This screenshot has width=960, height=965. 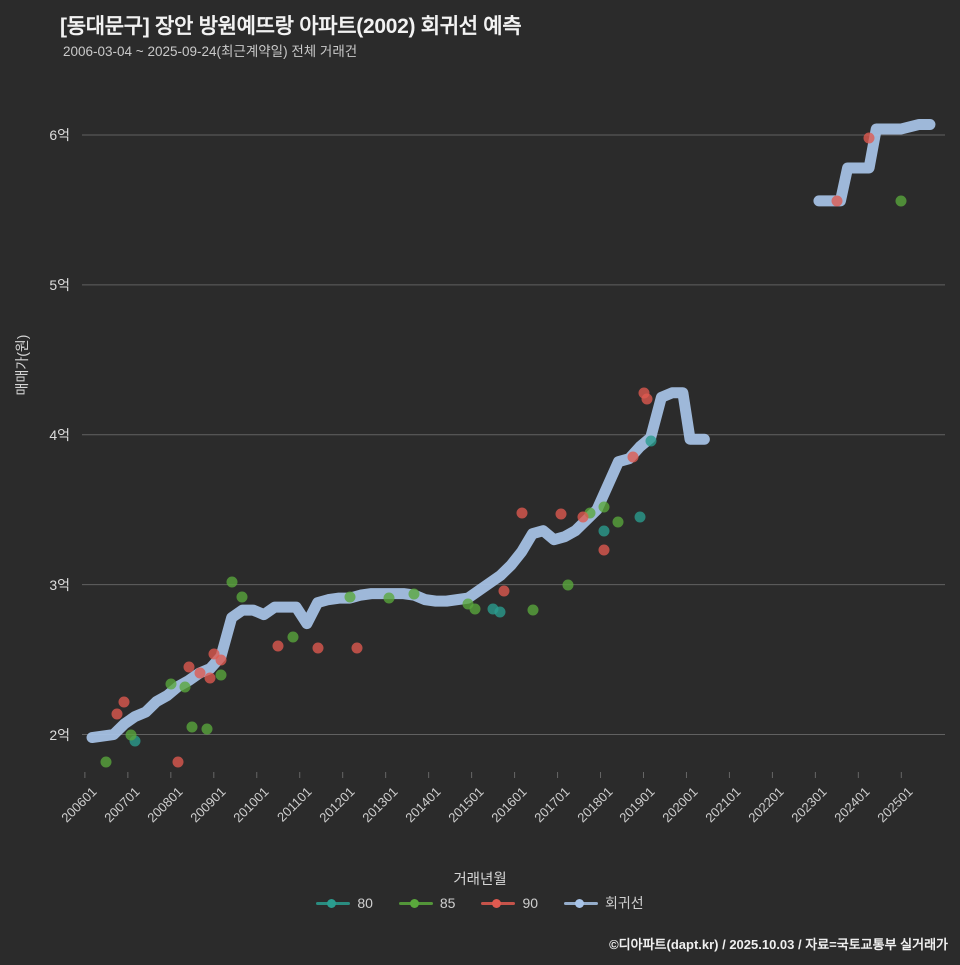 What do you see at coordinates (22, 365) in the screenshot?
I see `y-axis-label: 매매가(원)` at bounding box center [22, 365].